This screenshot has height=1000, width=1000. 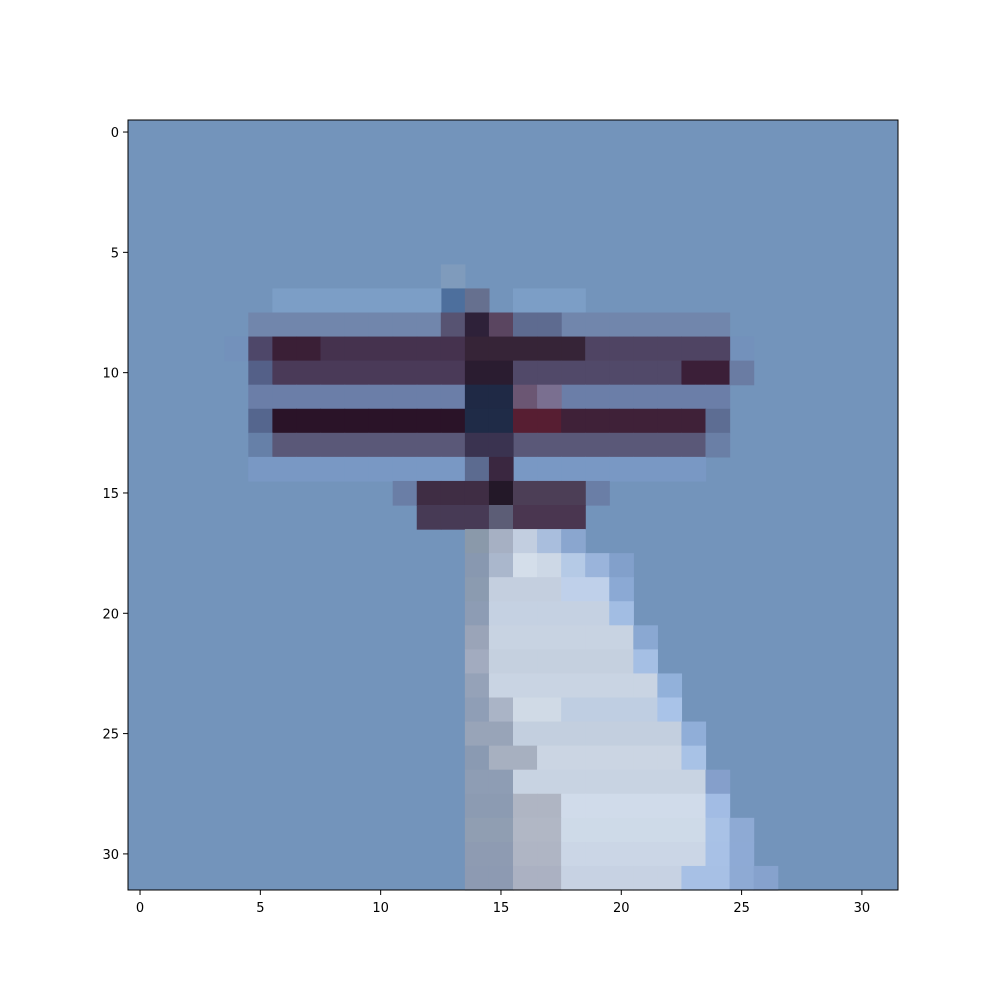 What do you see at coordinates (597, 806) in the screenshot?
I see `pixel-r28-c19` at bounding box center [597, 806].